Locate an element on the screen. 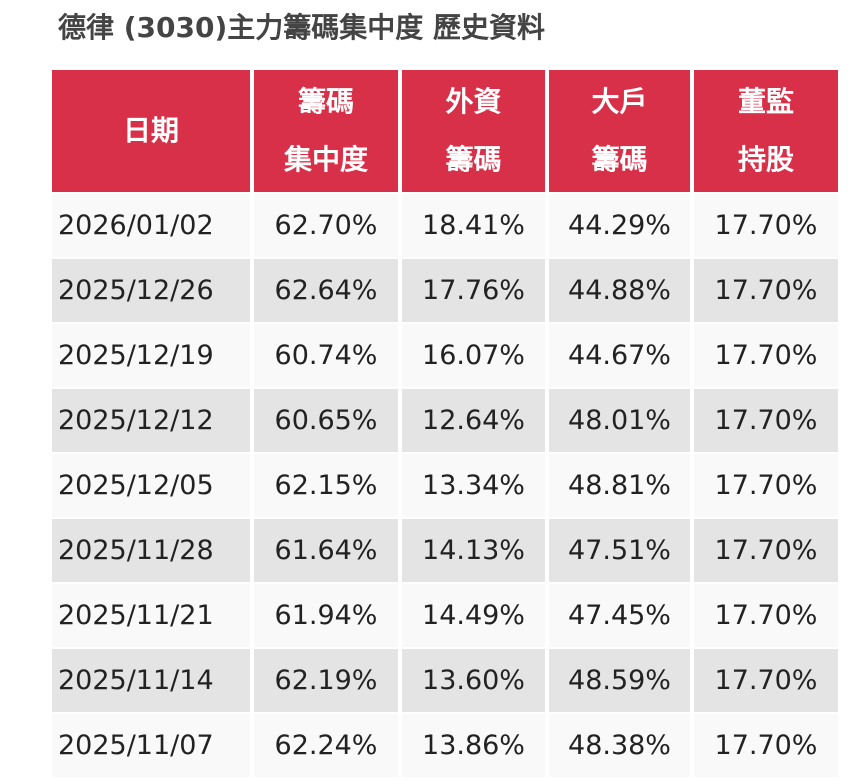  value-cell: 44.29% is located at coordinates (619, 225).